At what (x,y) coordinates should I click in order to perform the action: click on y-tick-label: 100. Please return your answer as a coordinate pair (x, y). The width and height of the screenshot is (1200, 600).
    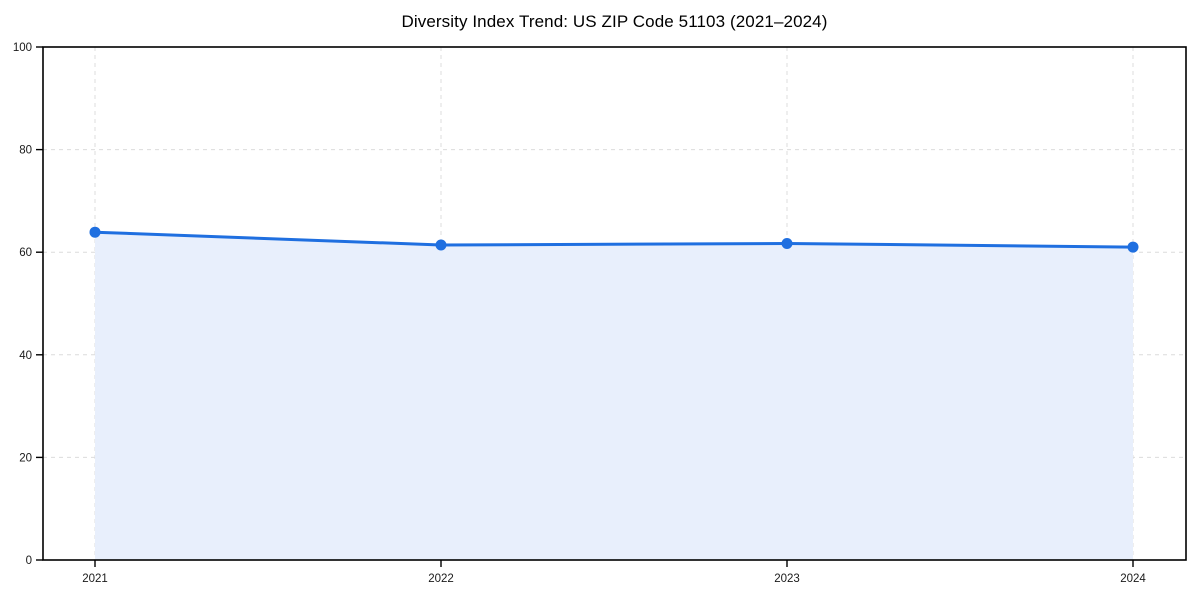
    Looking at the image, I should click on (22, 48).